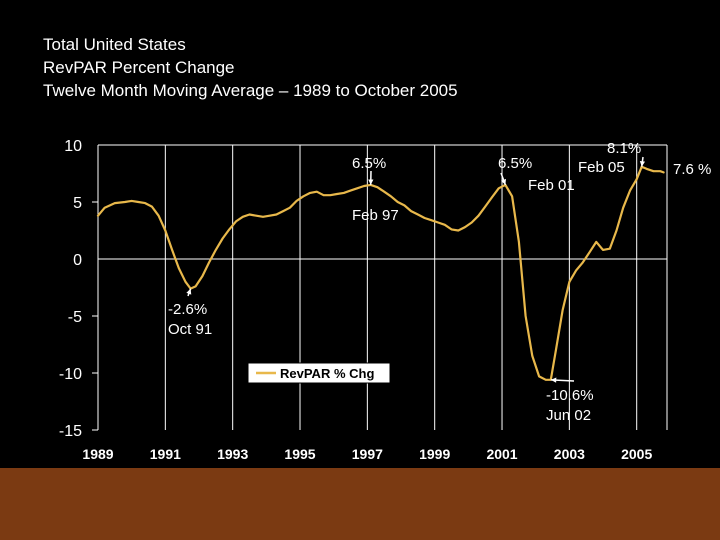  I want to click on x-tick-label-5: 1999, so click(434, 454).